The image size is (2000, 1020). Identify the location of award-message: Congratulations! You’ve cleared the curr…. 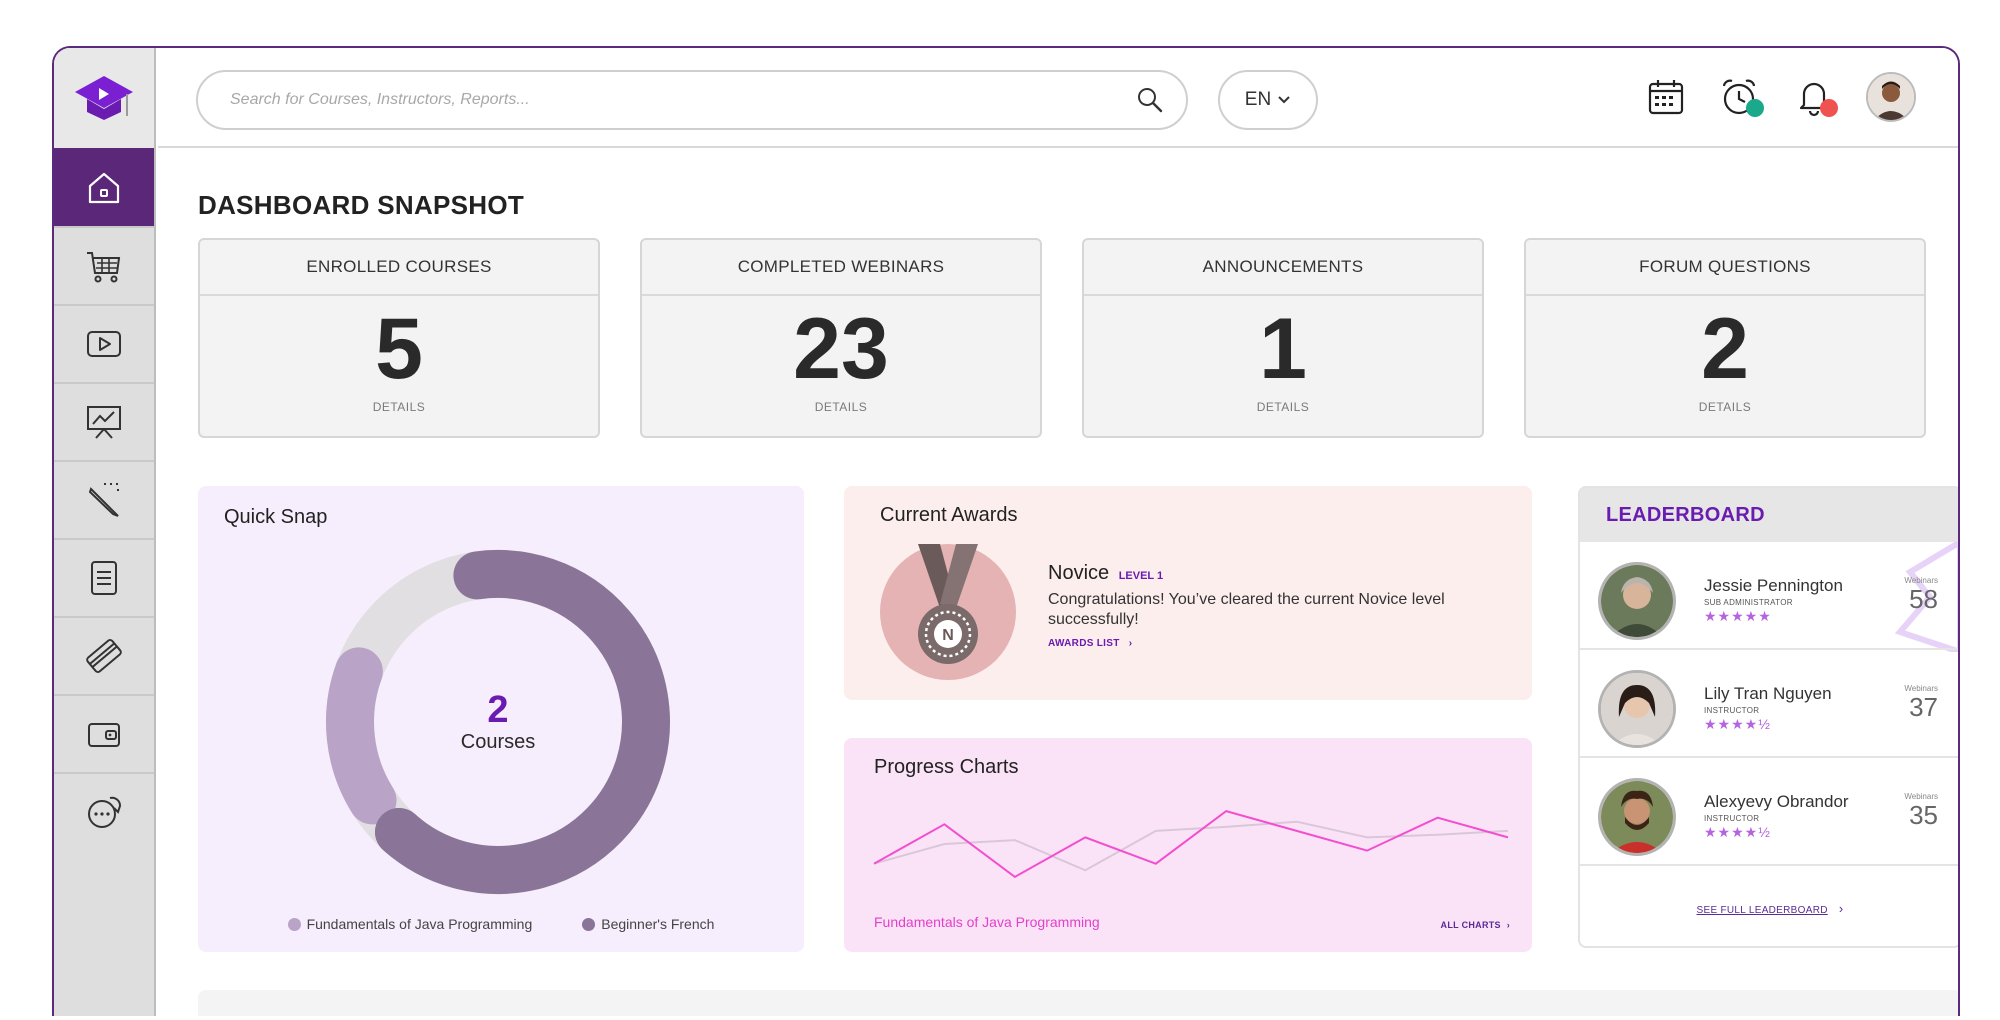
(1246, 609).